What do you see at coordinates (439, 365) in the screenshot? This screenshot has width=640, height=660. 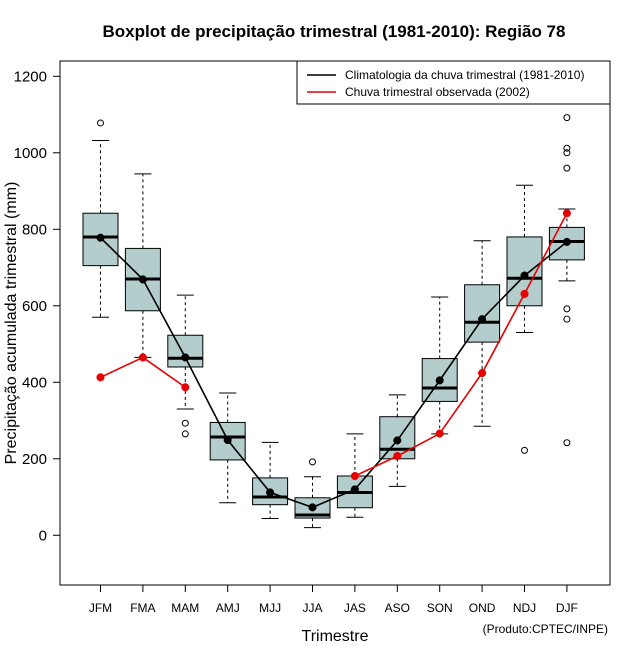 I see `boxplot-son` at bounding box center [439, 365].